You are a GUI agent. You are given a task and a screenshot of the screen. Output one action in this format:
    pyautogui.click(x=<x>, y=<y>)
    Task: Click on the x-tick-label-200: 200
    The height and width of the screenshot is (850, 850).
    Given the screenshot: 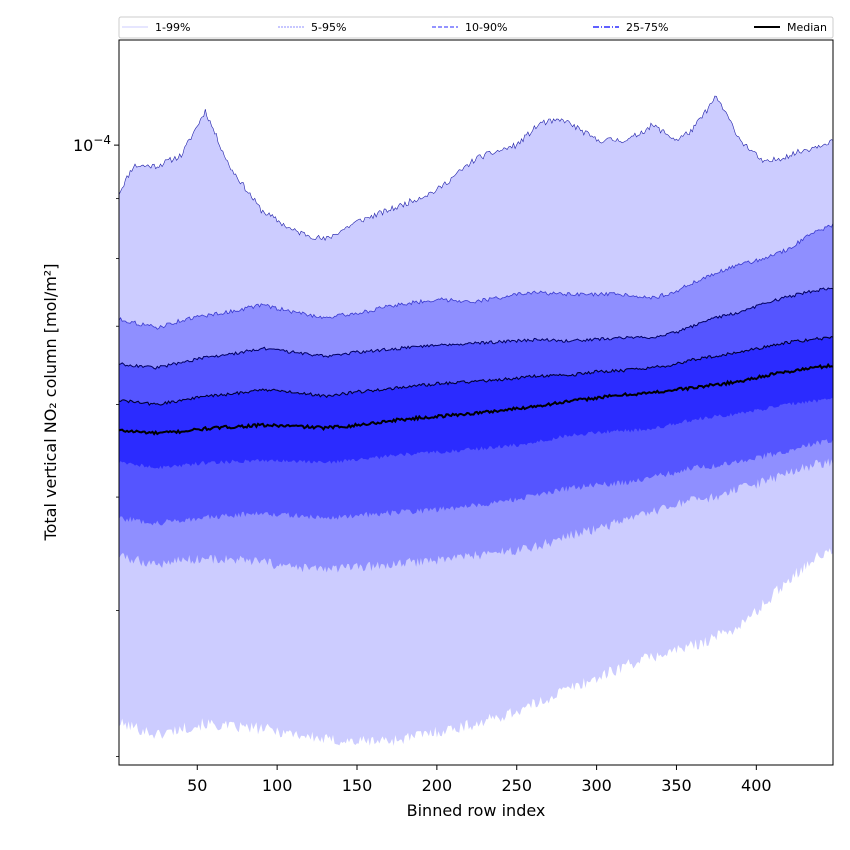 What is the action you would take?
    pyautogui.click(x=437, y=785)
    